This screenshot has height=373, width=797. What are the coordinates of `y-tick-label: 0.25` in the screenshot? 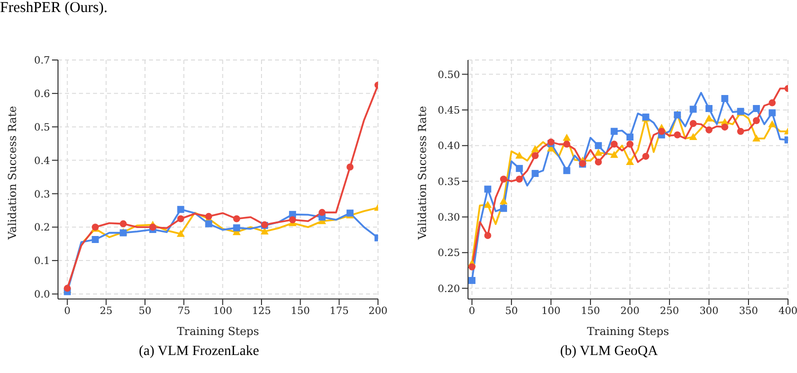 It's located at (449, 254).